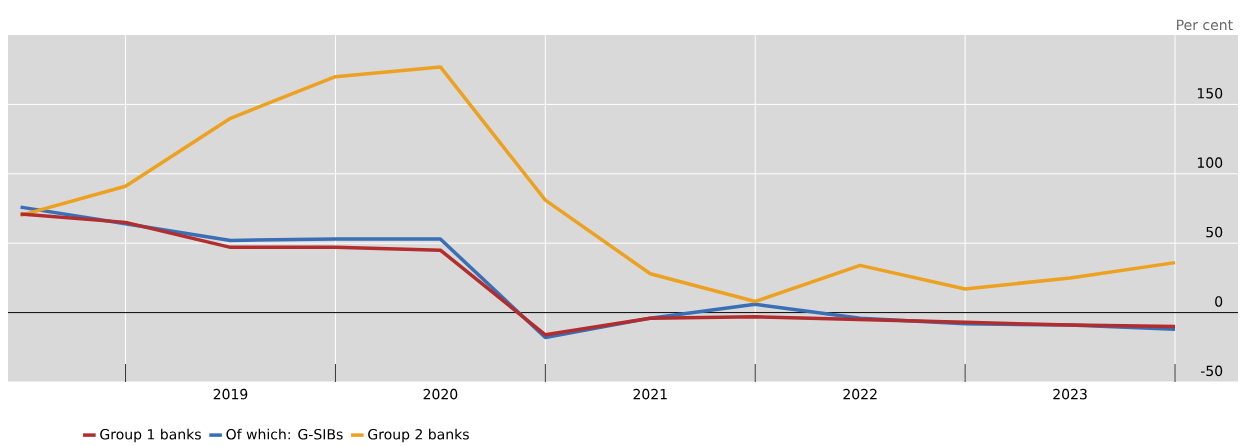  I want to click on x-tick-label: 2022, so click(860, 394).